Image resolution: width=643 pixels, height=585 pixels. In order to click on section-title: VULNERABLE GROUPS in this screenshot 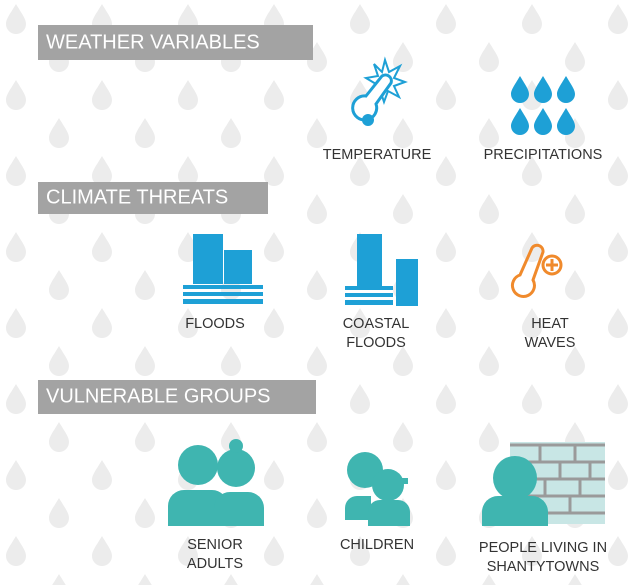, I will do `click(158, 396)`.